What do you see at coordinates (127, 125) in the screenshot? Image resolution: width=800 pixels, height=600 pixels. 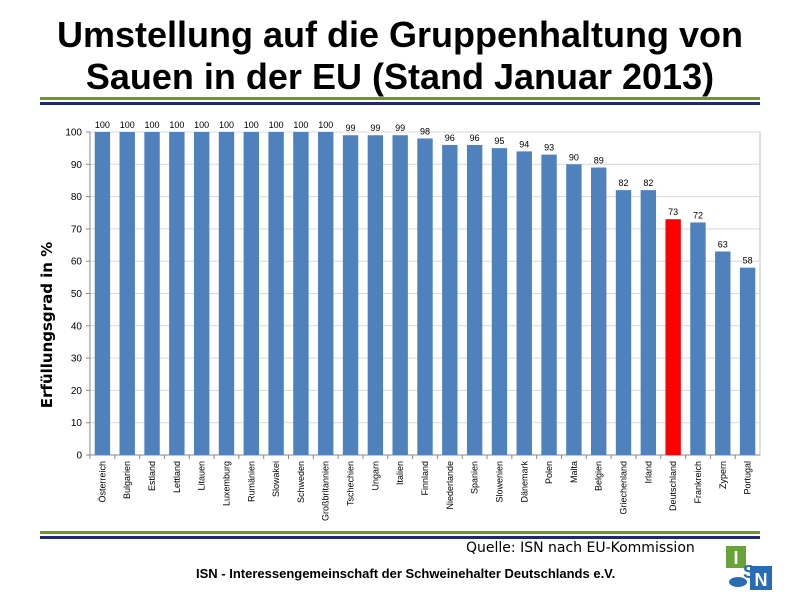 I see `data-label-1: 100` at bounding box center [127, 125].